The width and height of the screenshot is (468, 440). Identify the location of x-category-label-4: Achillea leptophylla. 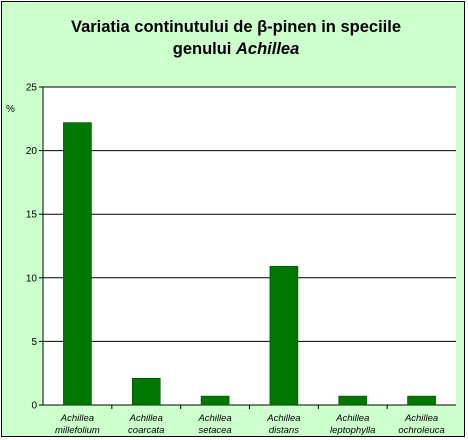
(352, 424).